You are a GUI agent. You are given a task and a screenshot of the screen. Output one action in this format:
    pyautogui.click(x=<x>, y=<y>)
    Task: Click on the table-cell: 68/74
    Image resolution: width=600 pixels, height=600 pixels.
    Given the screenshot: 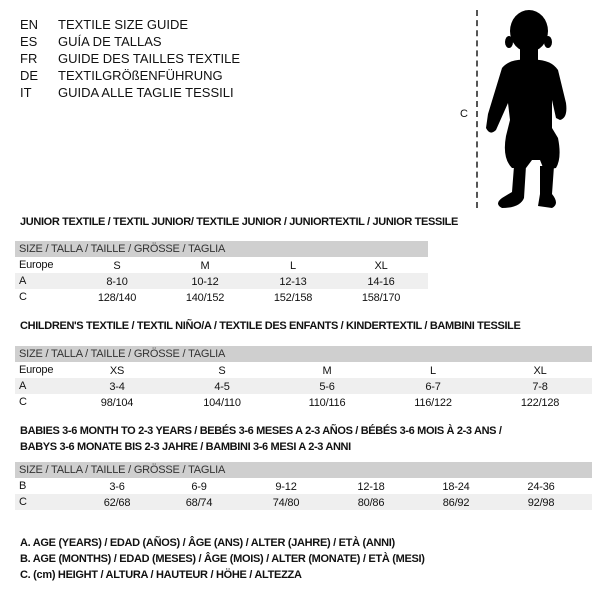 What is the action you would take?
    pyautogui.click(x=199, y=503)
    